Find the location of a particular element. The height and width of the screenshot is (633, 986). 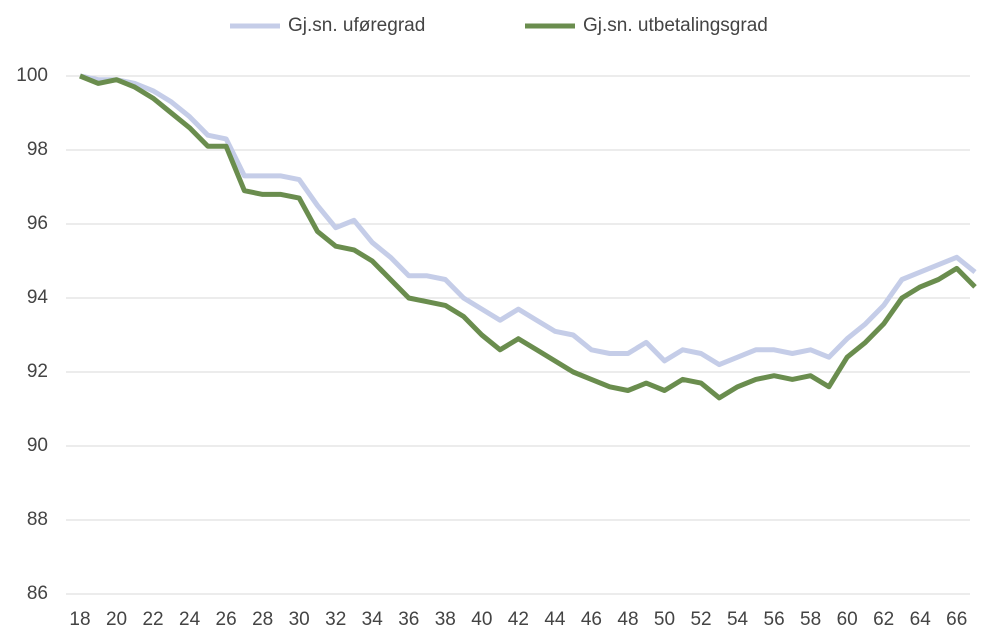

x-tick-label: 42 is located at coordinates (518, 619).